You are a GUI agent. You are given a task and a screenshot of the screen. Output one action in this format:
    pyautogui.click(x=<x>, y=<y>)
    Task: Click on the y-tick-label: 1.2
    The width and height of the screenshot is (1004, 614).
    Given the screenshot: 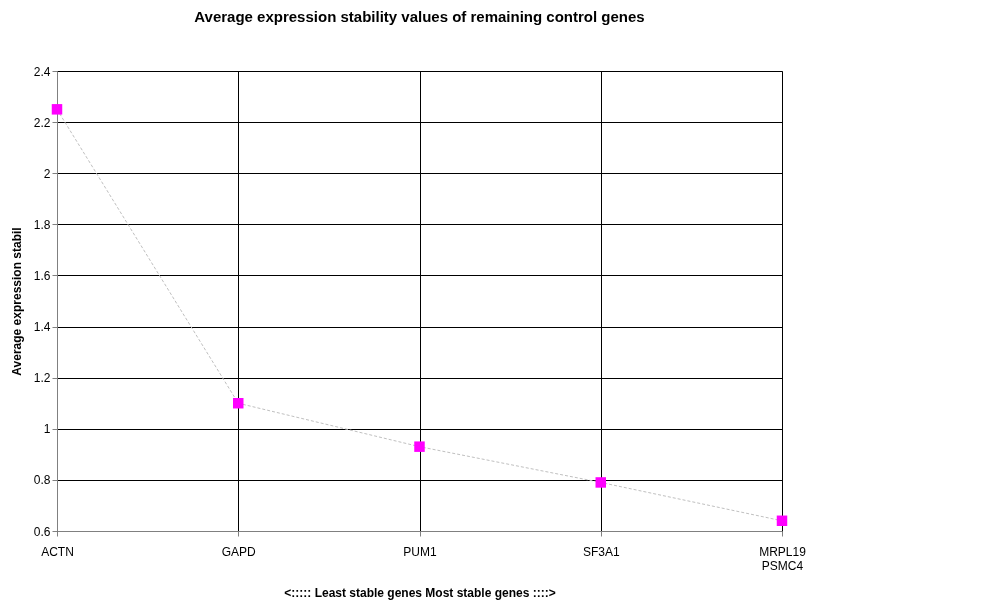 What is the action you would take?
    pyautogui.click(x=42, y=378)
    